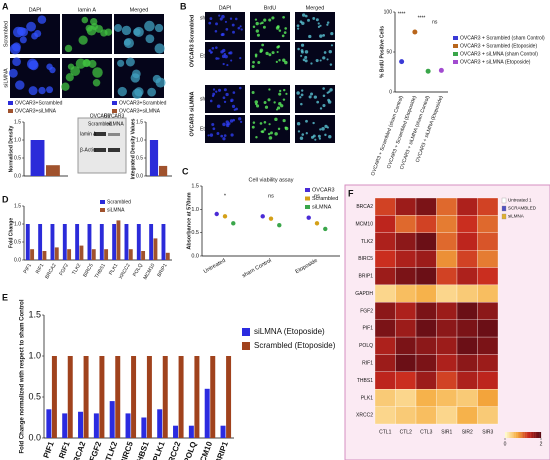 Image resolution: width=550 pixels, height=460 pixels. Describe the element at coordinates (225, 26) in the screenshot. I see `micrograph` at that location.